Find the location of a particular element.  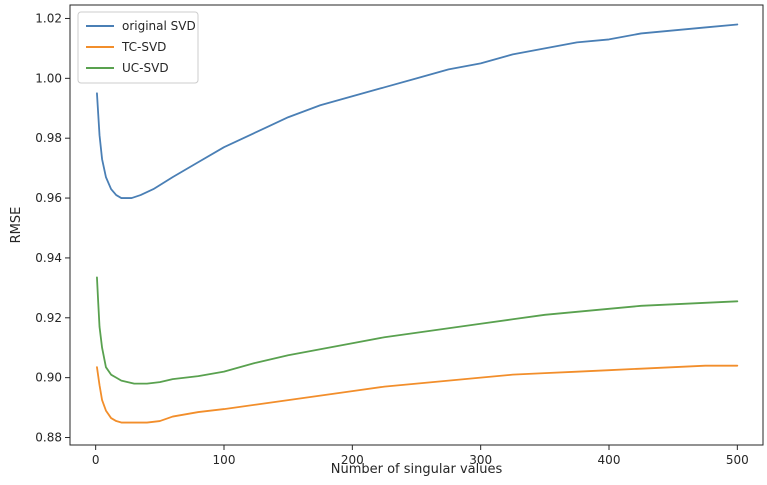

y-tick-label: 0.96 is located at coordinates (48, 198).